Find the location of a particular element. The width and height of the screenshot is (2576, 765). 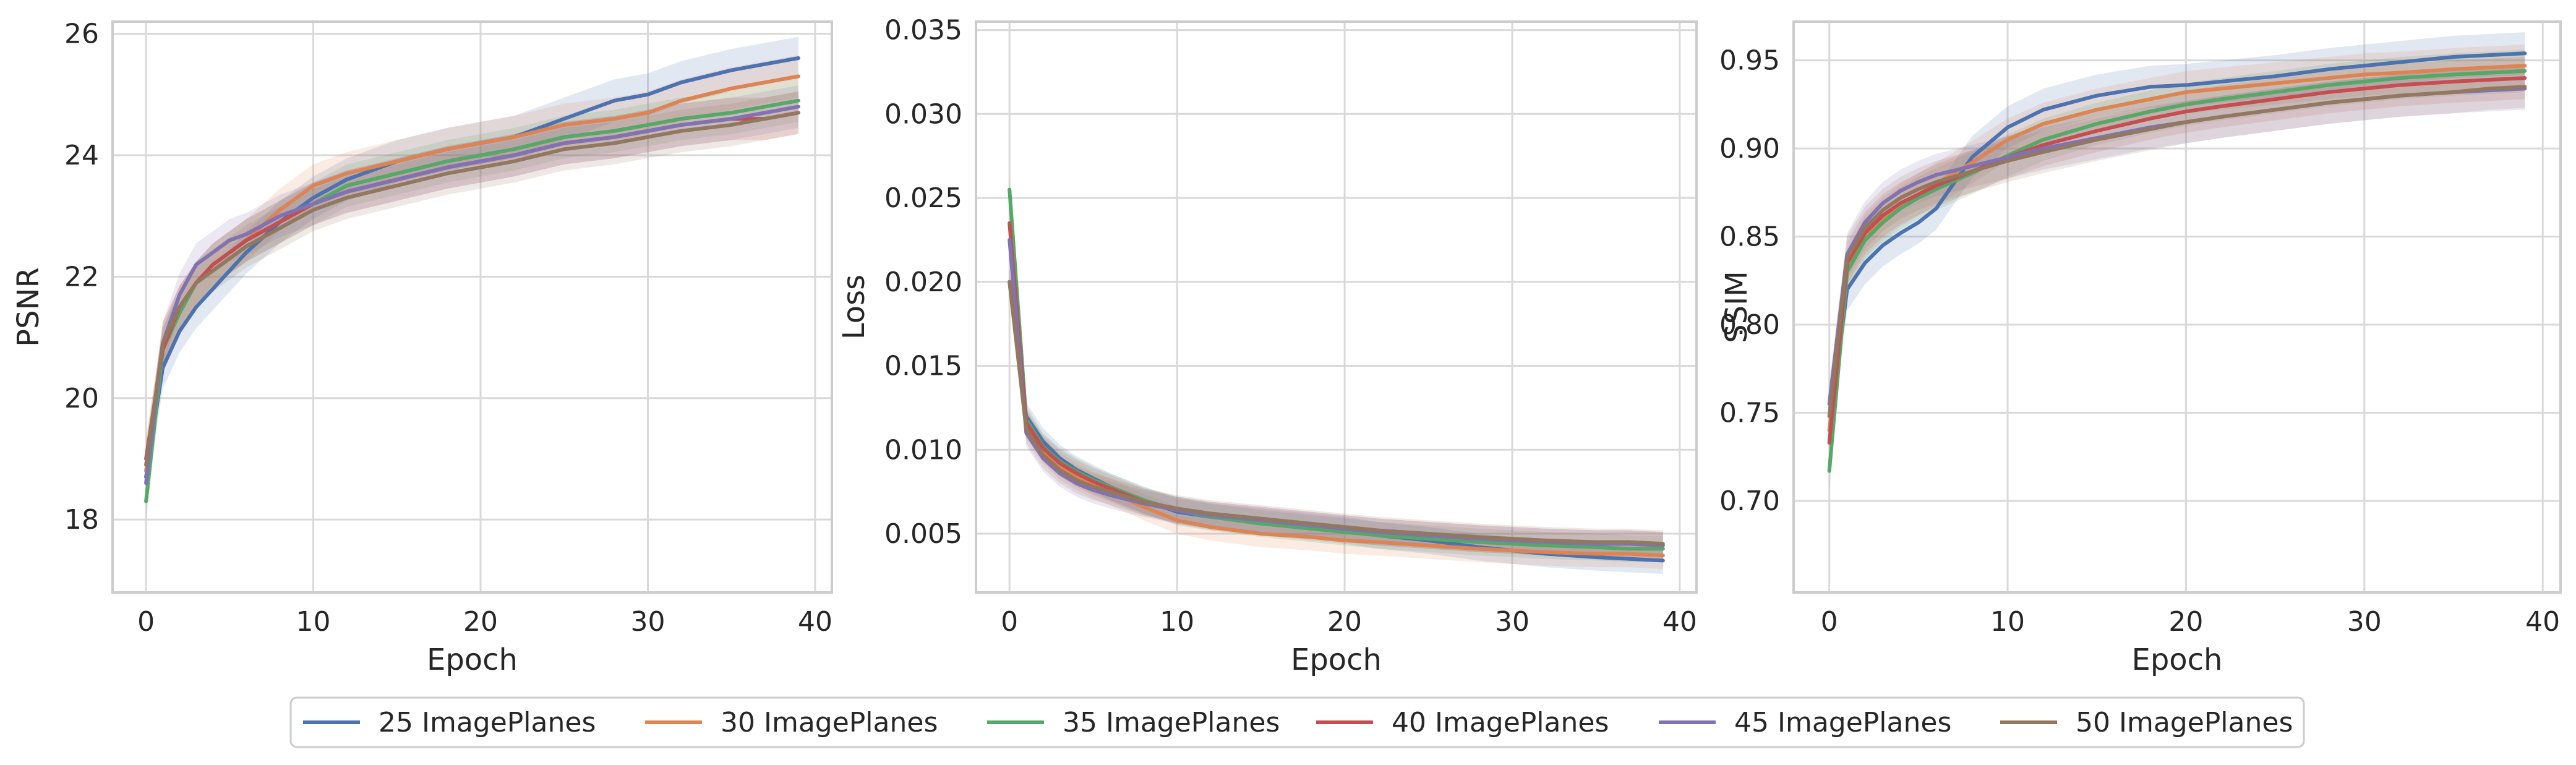

y-axis-label: SSIM is located at coordinates (1736, 307).